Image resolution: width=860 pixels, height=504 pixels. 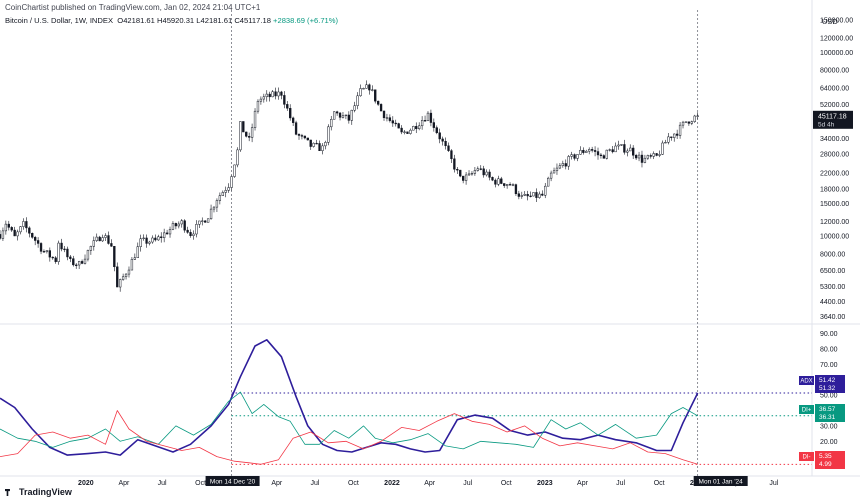 I want to click on di-minus-value-tag-bg, so click(x=830, y=460).